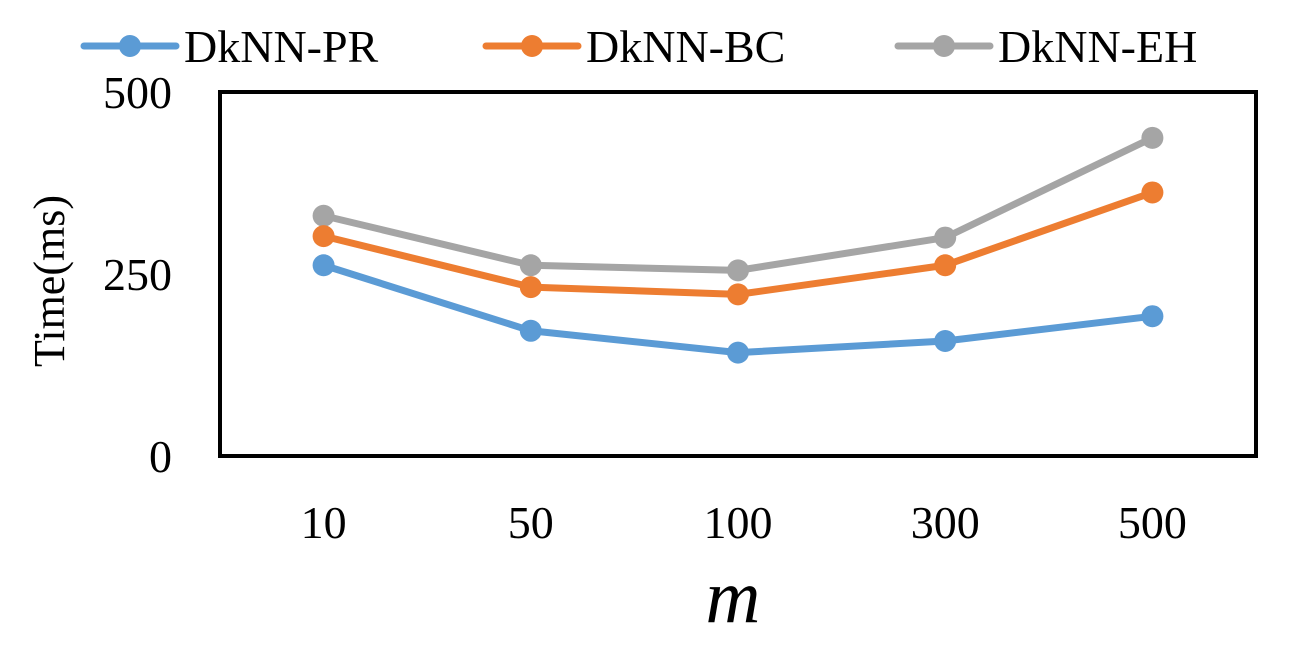 Image resolution: width=1299 pixels, height=649 pixels. I want to click on x-tick-label: 10, so click(324, 522).